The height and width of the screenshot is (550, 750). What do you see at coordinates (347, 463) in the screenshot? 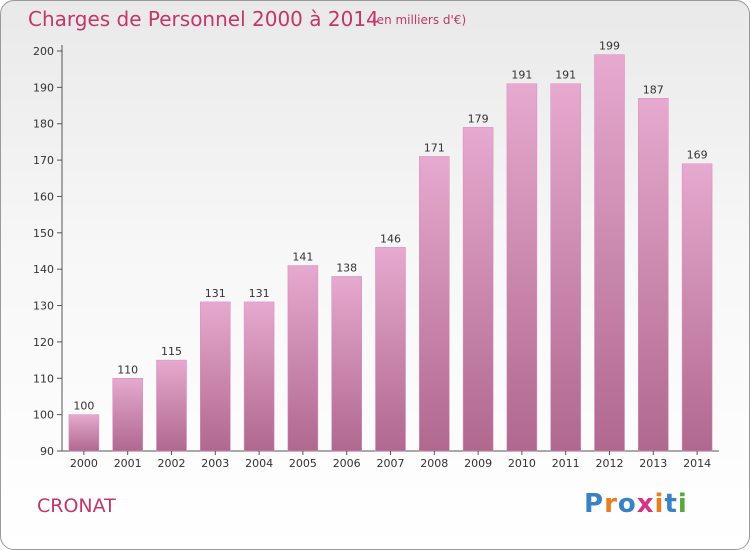
I see `x-tick-label: 2006` at bounding box center [347, 463].